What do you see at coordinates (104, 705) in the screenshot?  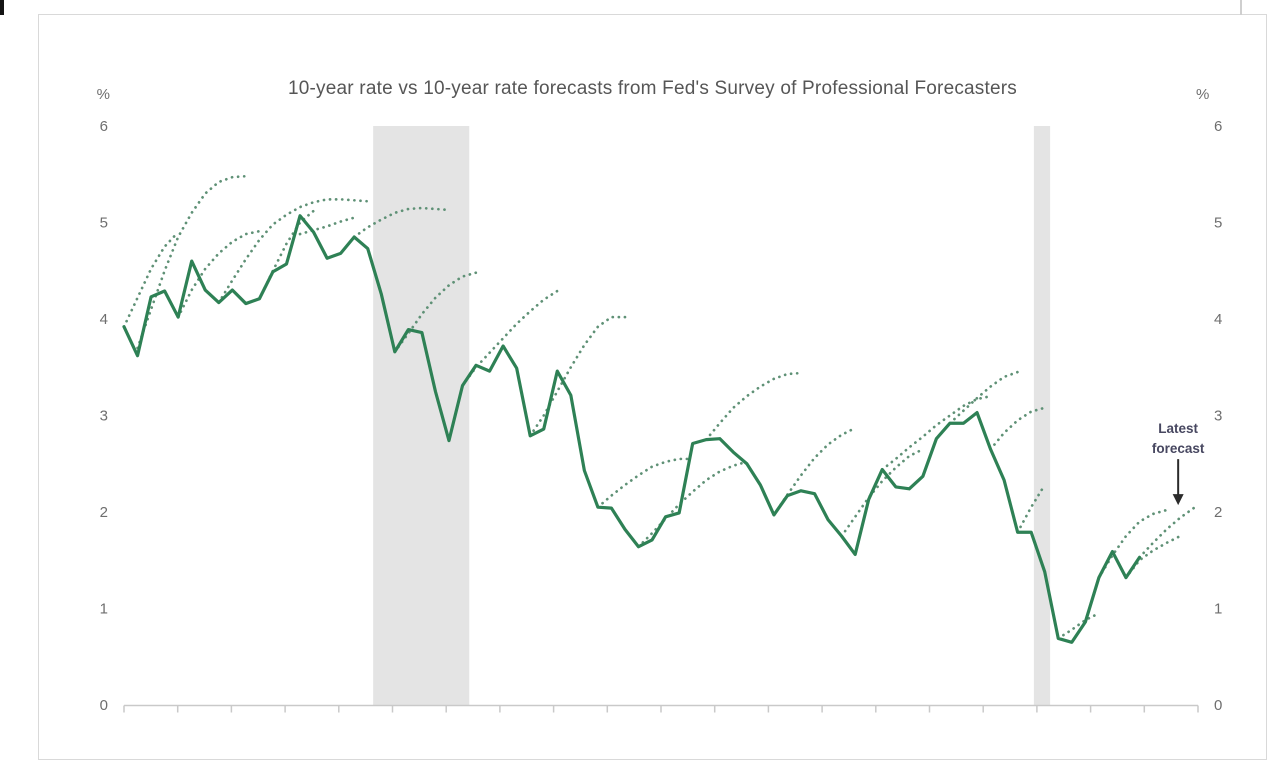 I see `y-axis-label-left: 0` at bounding box center [104, 705].